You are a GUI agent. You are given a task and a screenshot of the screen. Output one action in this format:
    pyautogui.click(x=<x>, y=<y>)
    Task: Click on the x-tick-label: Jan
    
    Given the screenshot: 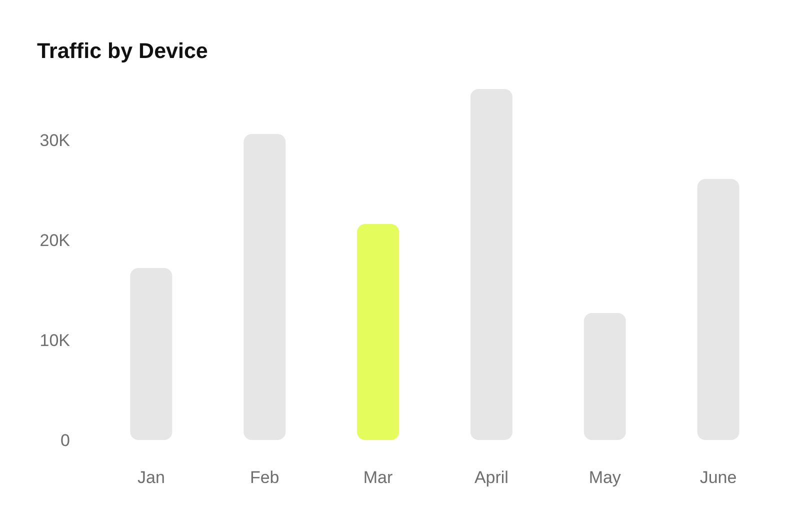 What is the action you would take?
    pyautogui.click(x=151, y=477)
    